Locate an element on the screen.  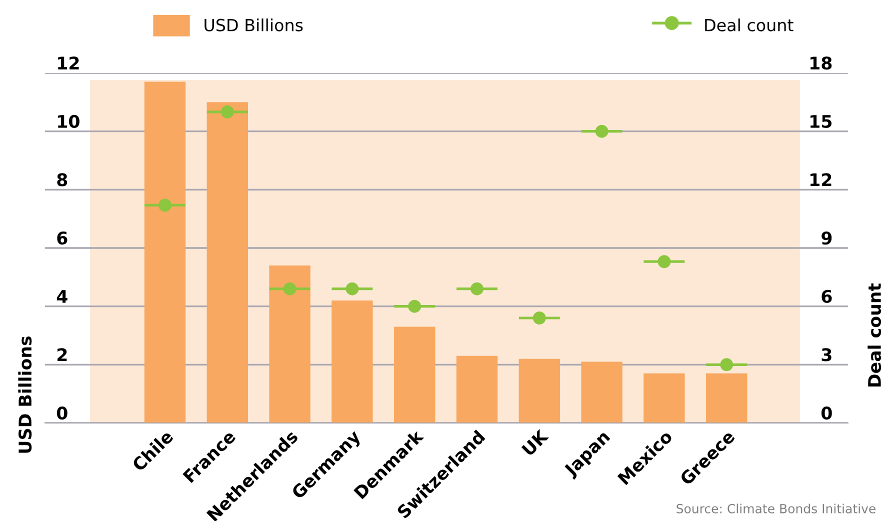
y2-tick-label: 18 is located at coordinates (821, 63).